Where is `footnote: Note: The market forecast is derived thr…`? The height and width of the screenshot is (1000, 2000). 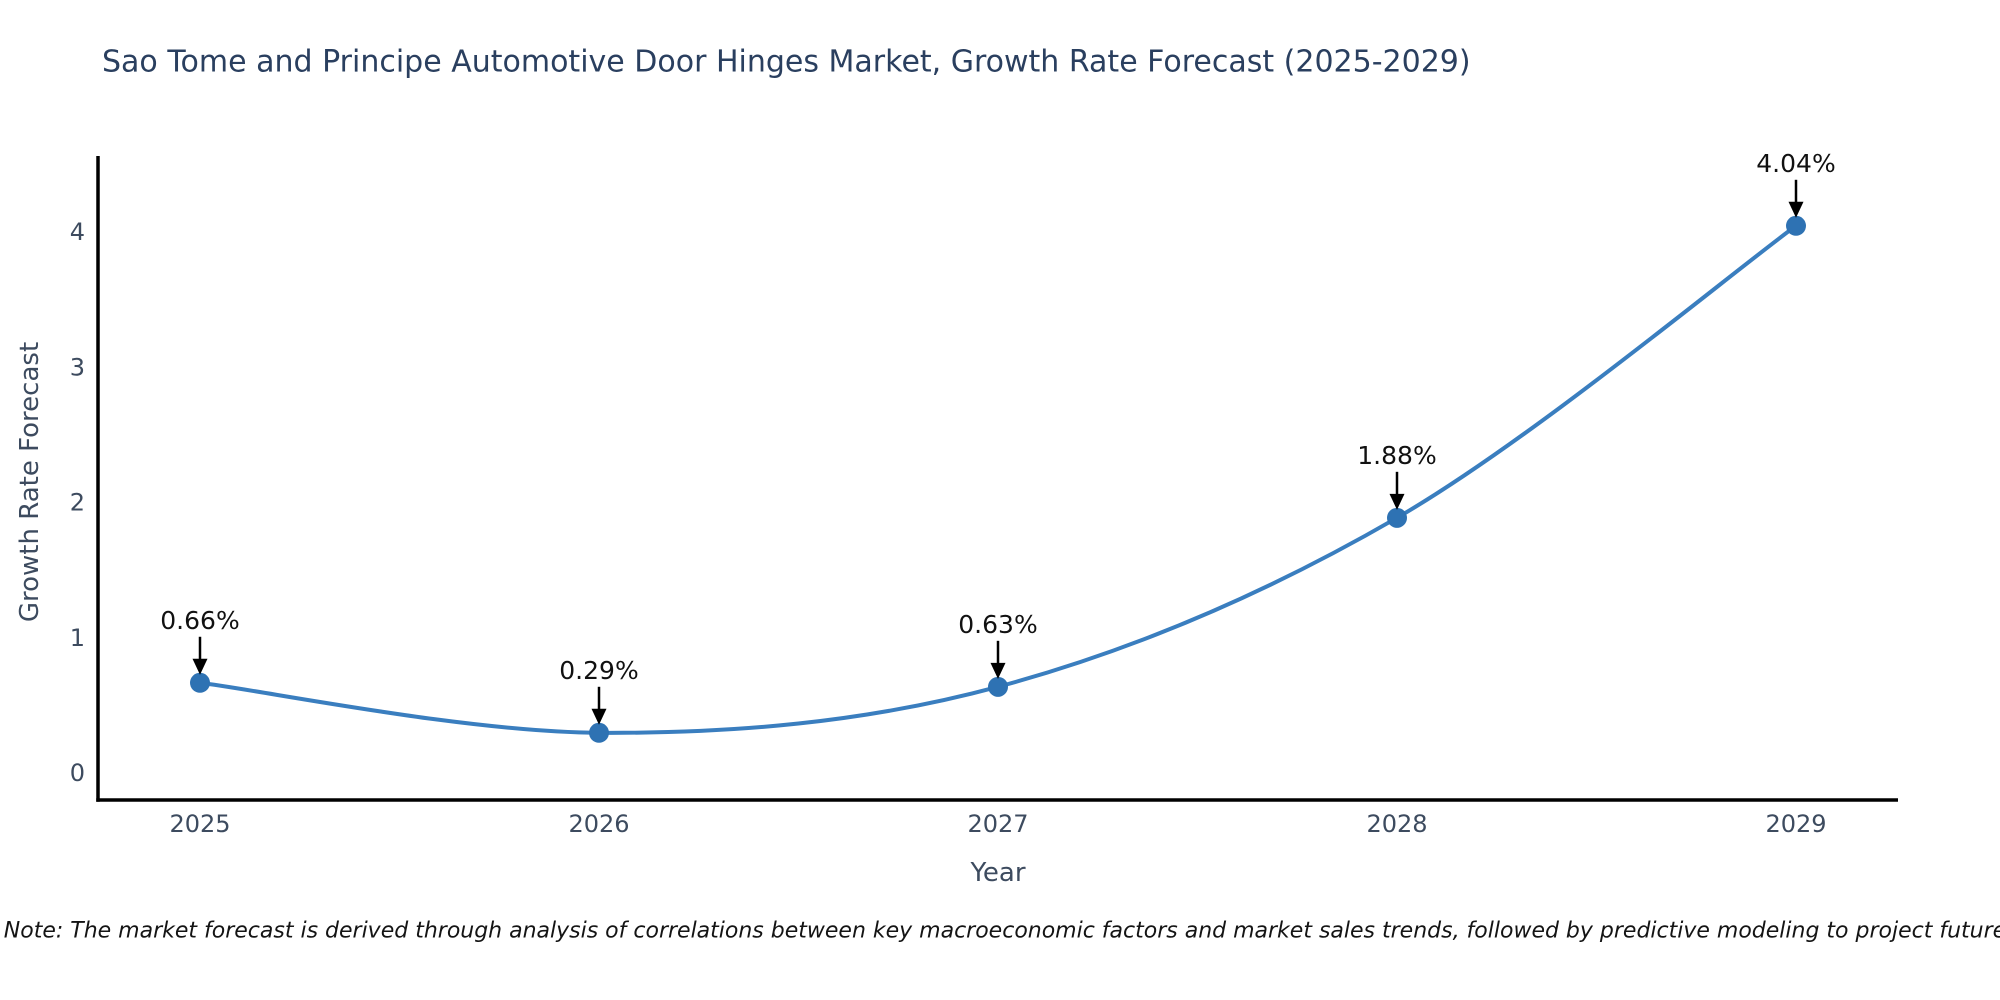 footnote: Note: The market forecast is derived thr… is located at coordinates (1001, 931).